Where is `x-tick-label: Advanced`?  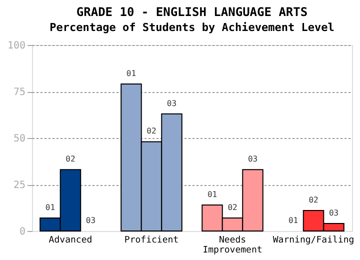
x-tick-label: Advanced is located at coordinates (70, 241).